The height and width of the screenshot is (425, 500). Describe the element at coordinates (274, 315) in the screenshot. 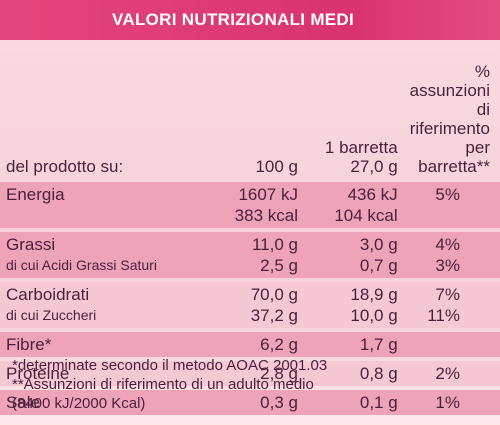

I see `cell-value: 37,2 g` at that location.